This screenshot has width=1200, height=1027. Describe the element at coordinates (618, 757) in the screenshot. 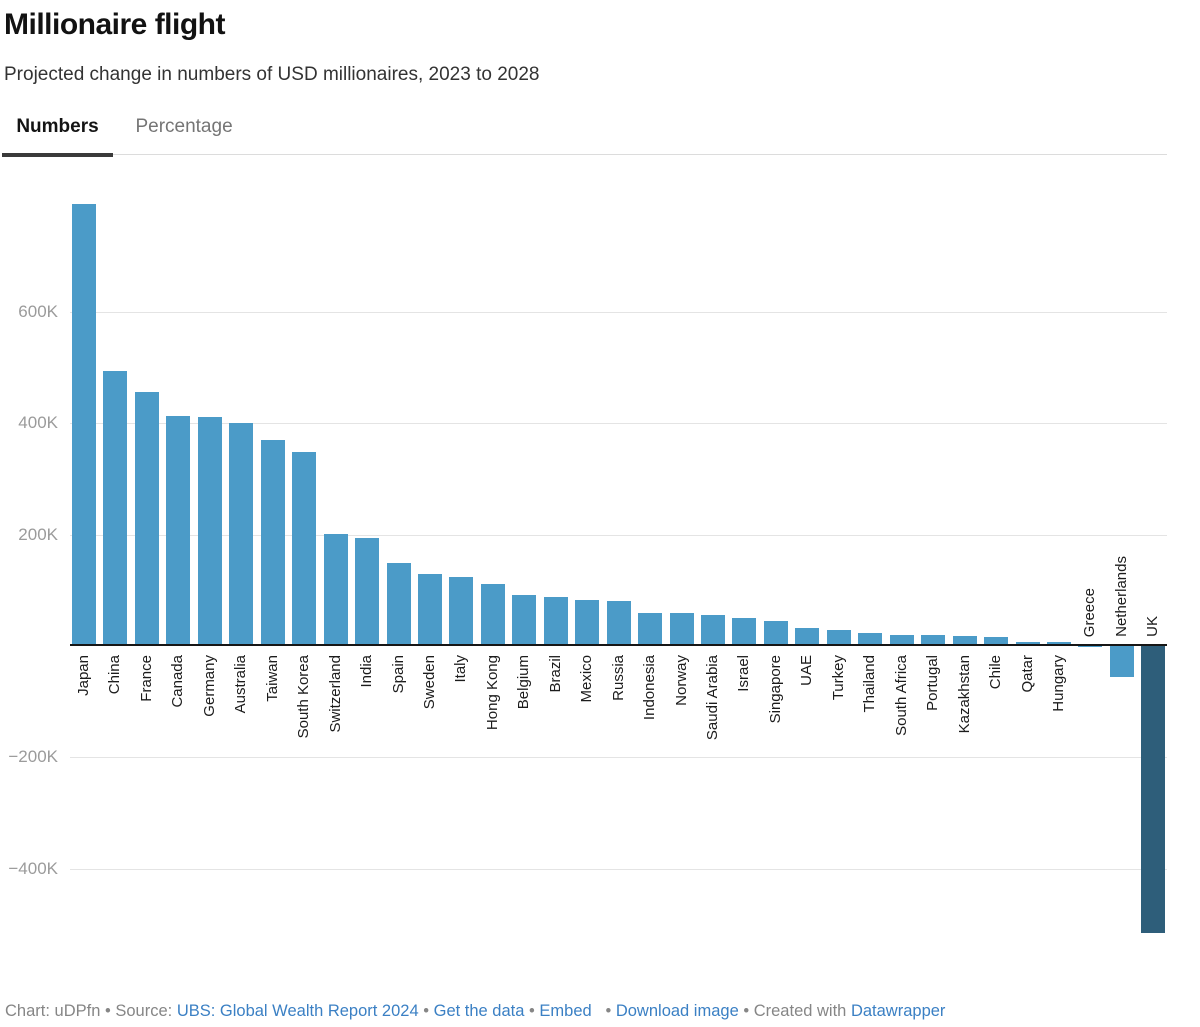

I see `gridline-−200k` at that location.